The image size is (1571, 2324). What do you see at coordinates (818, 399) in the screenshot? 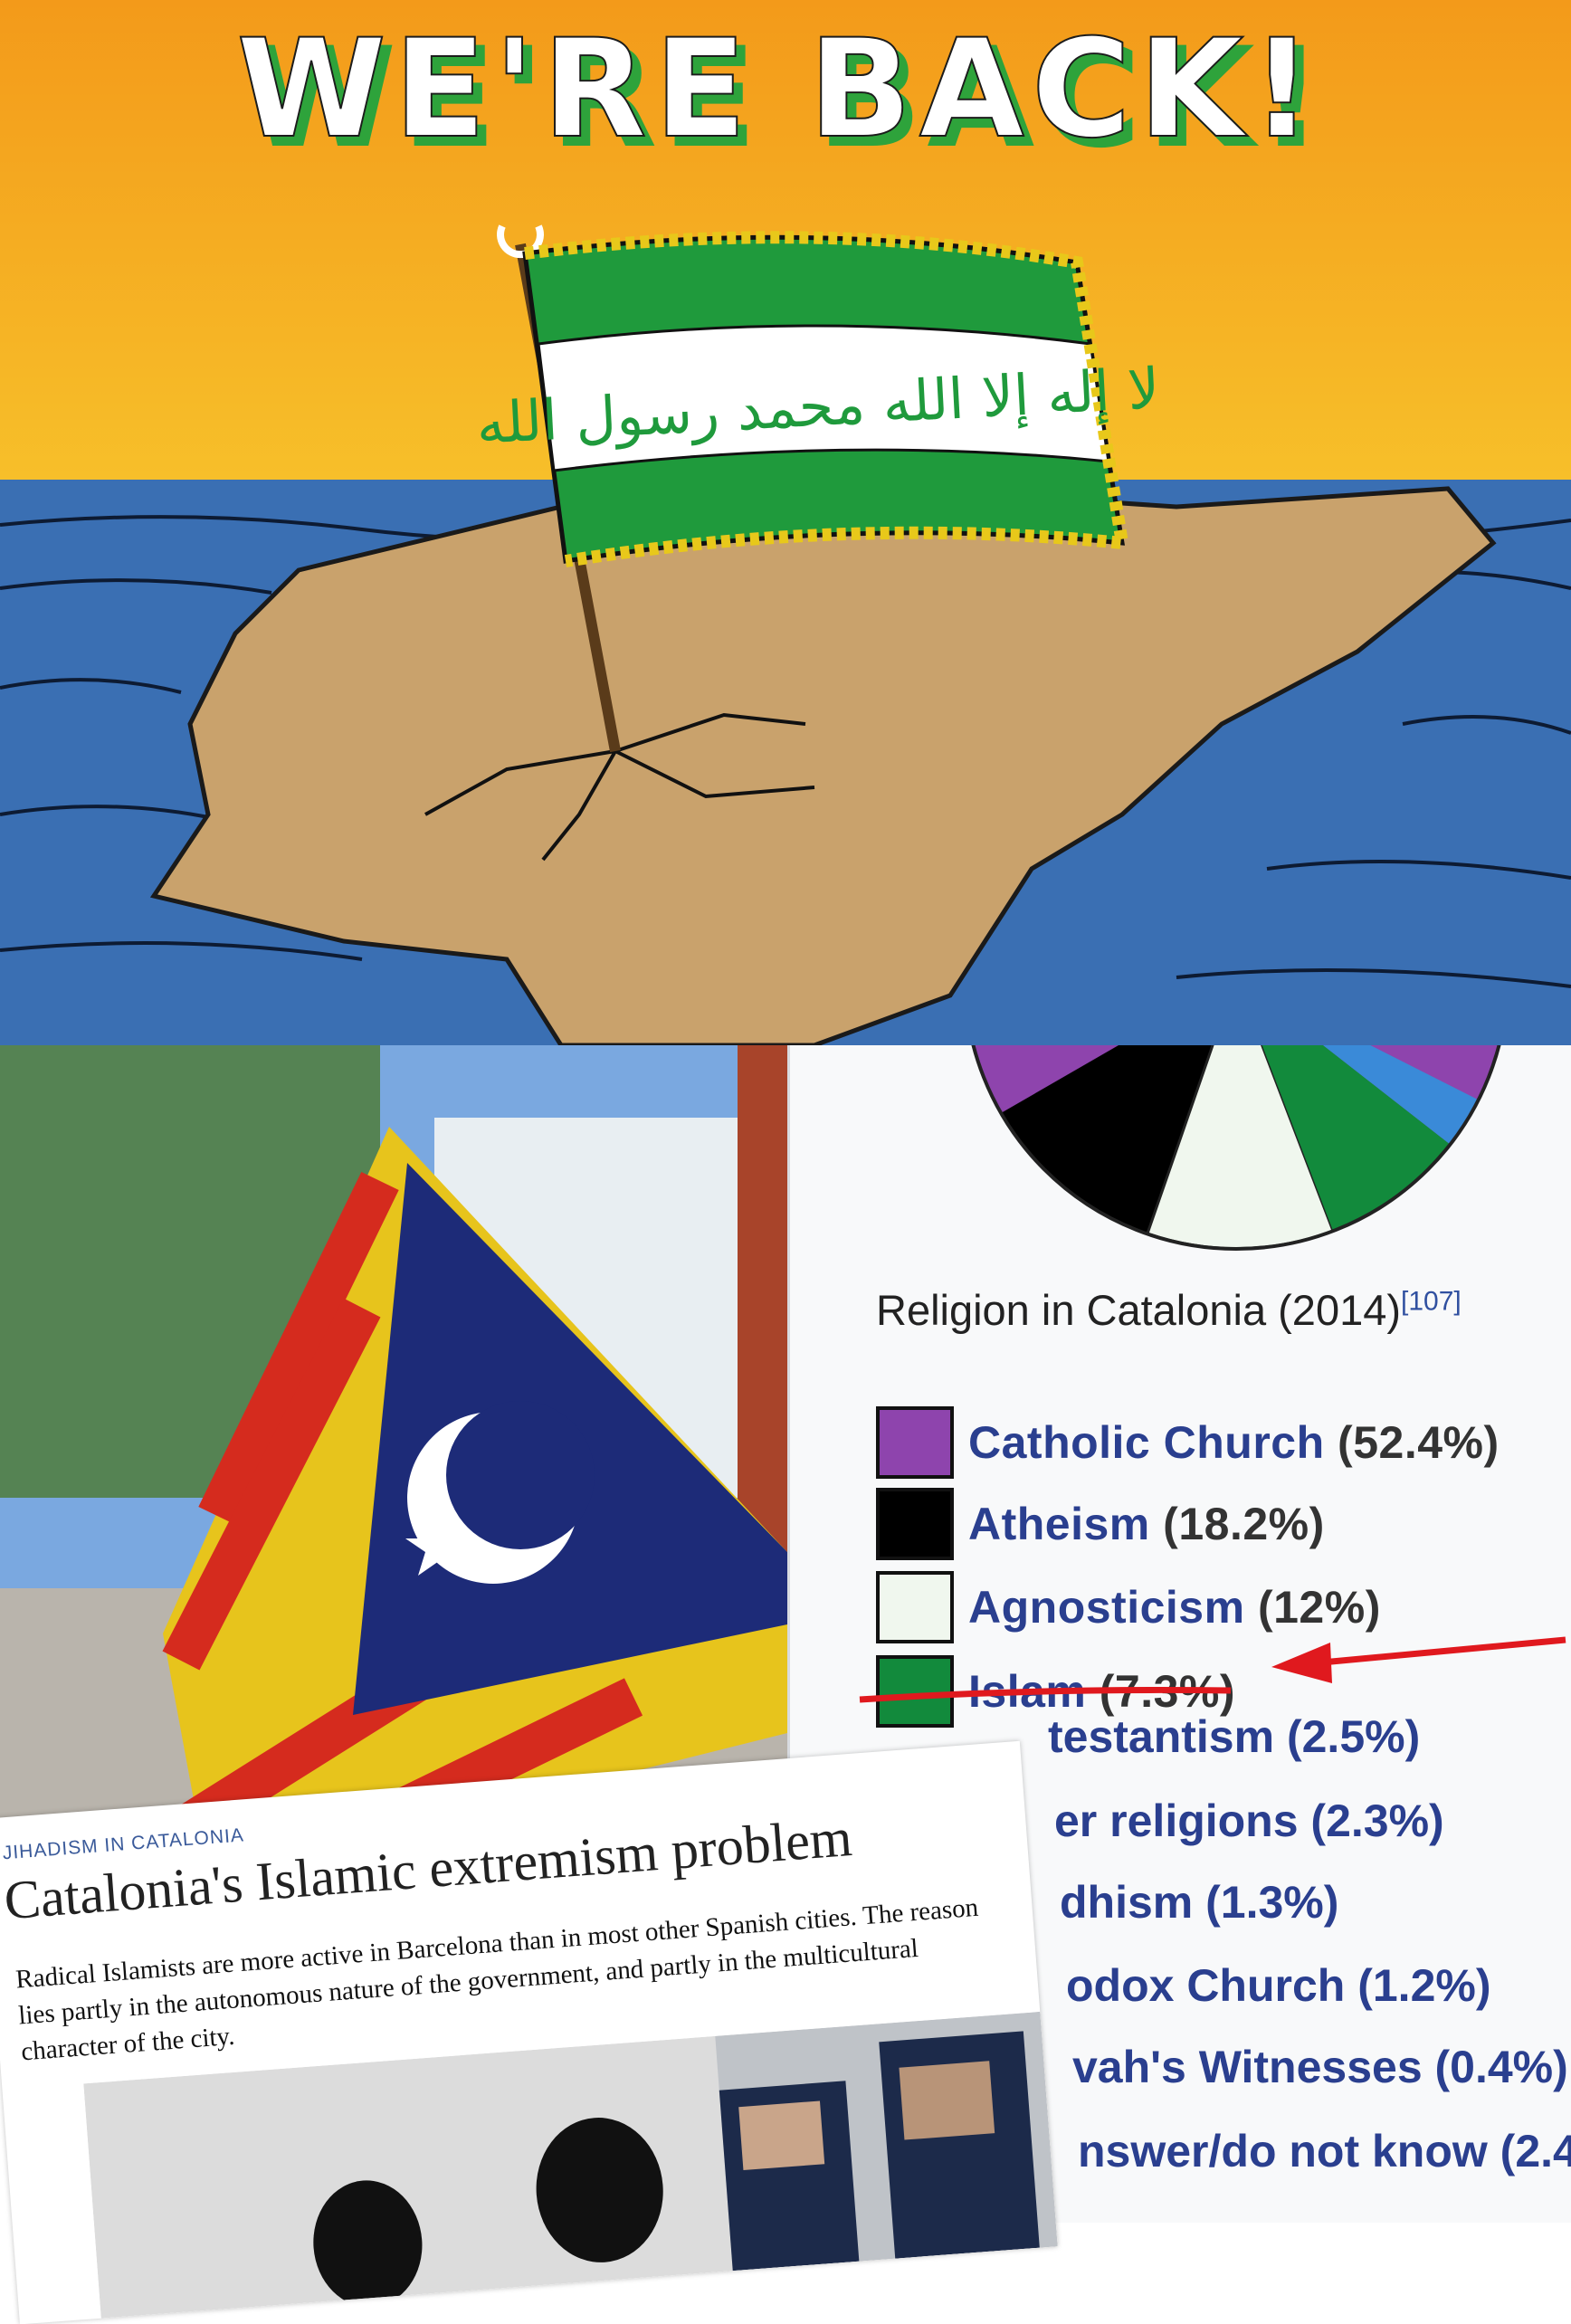
I see `green-flag: لا إله إلا الله محمد رسول الله` at bounding box center [818, 399].